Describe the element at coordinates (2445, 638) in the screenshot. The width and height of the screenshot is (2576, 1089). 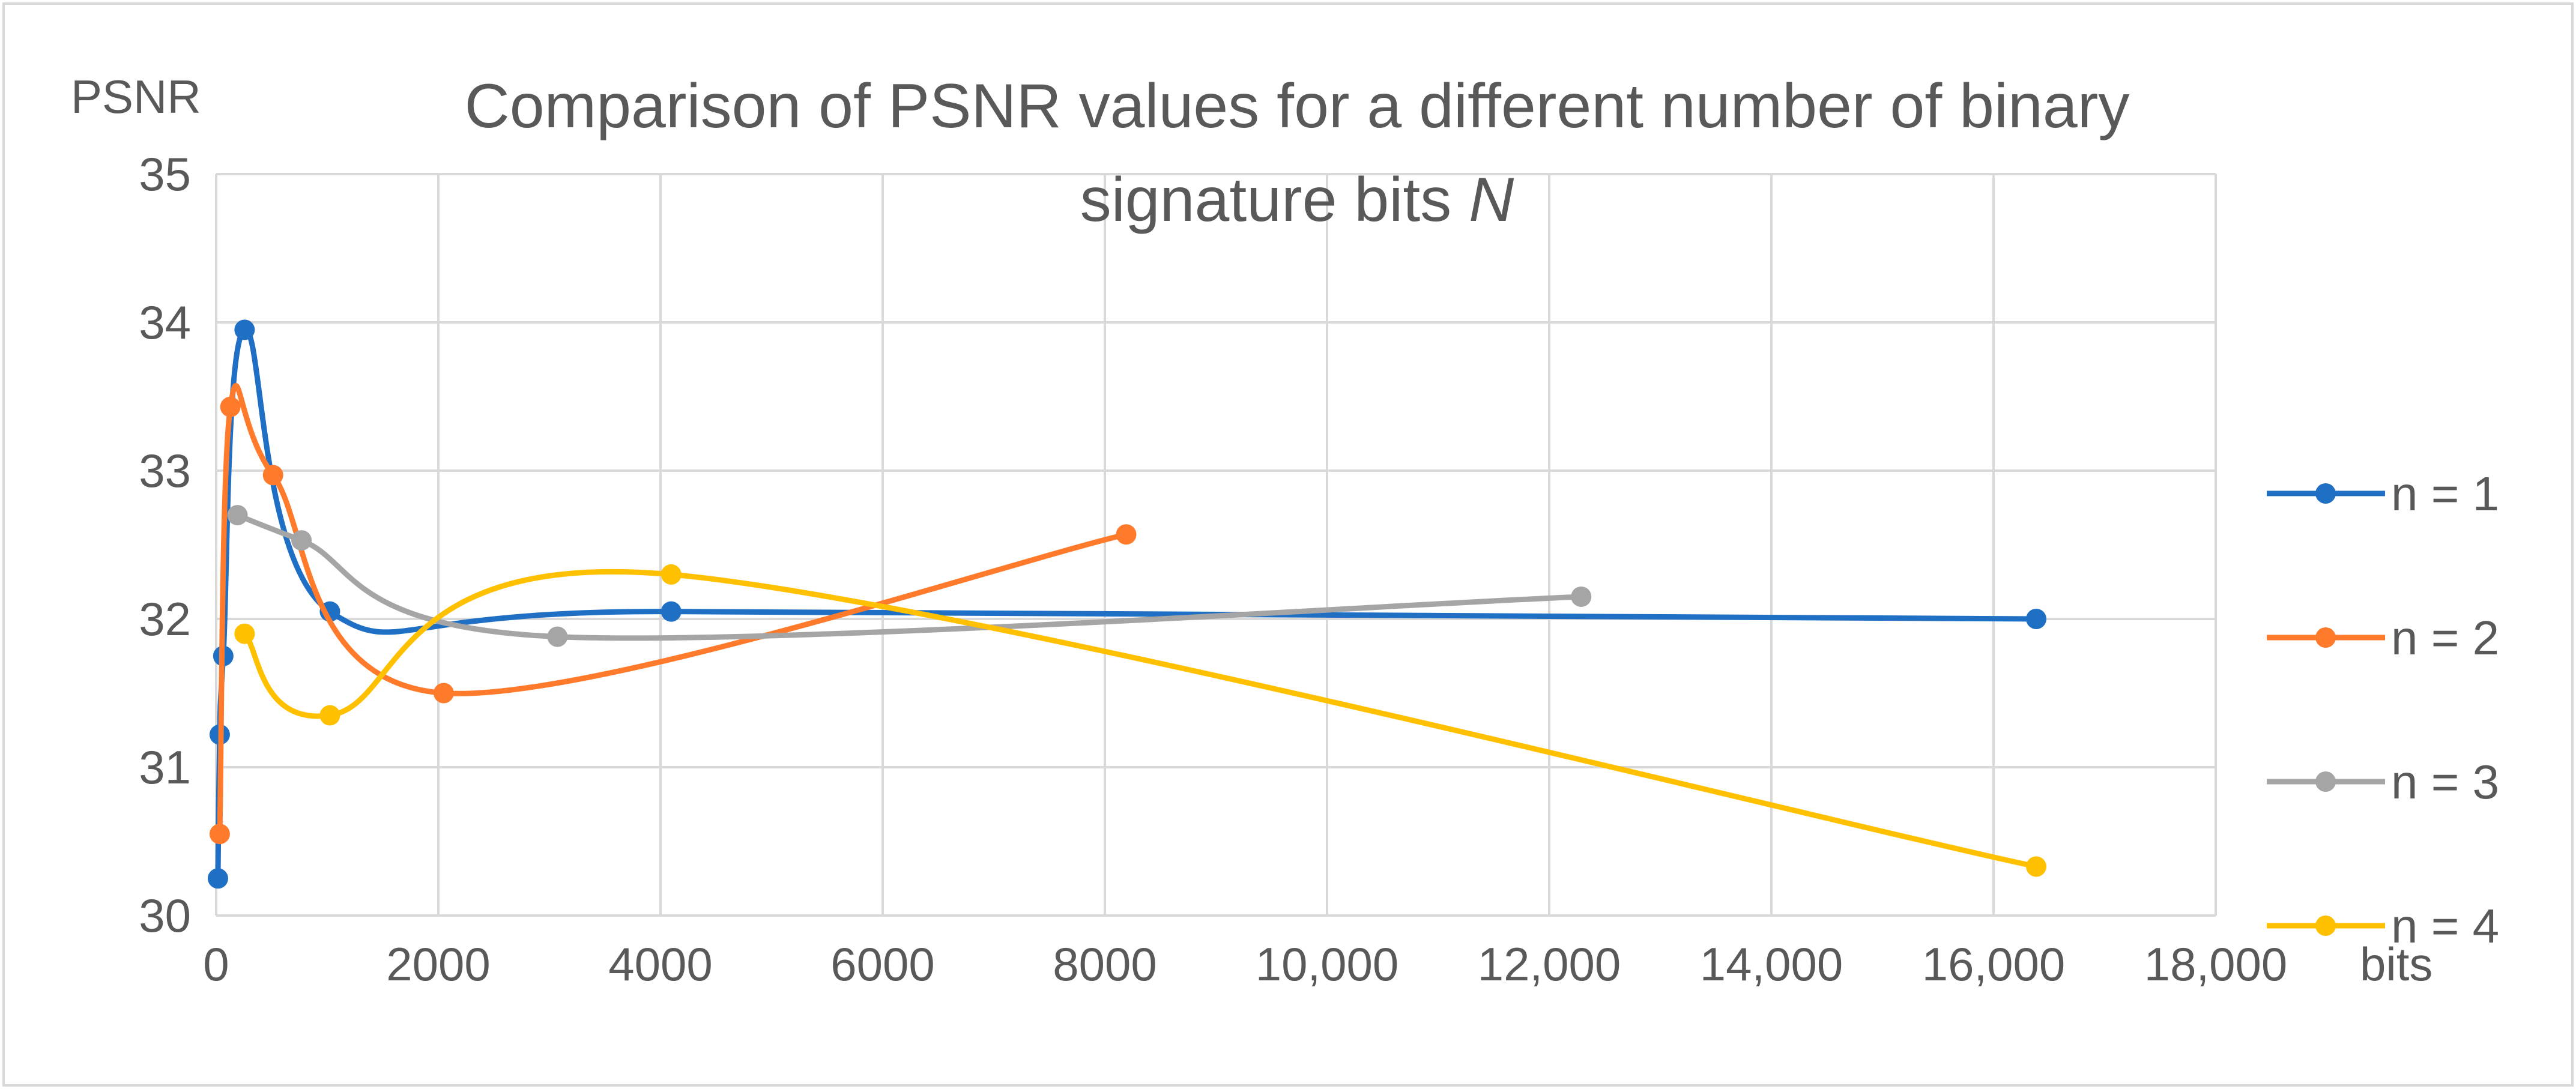
I see `legend-label: n = 2` at that location.